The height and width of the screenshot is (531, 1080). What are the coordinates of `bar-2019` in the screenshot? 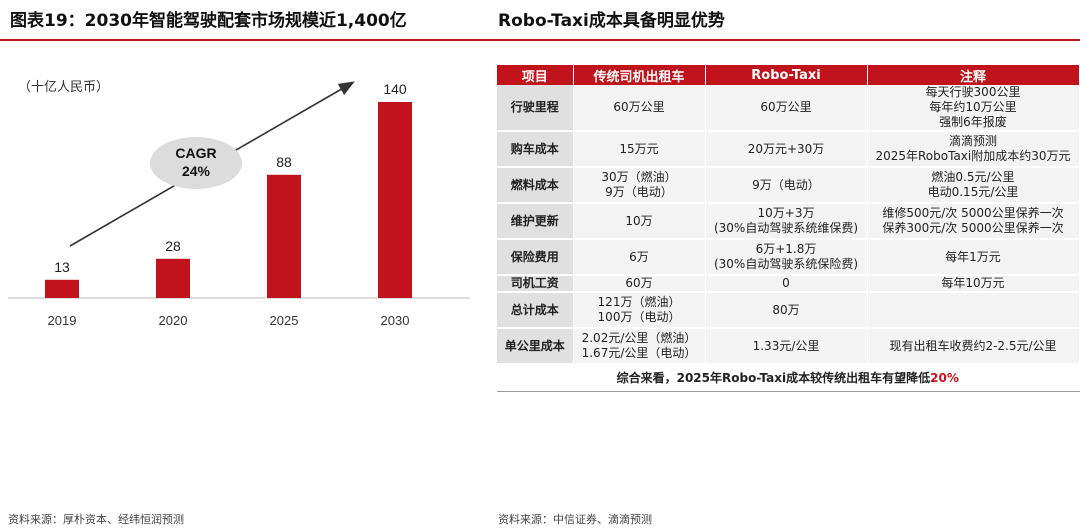 It's located at (62, 288).